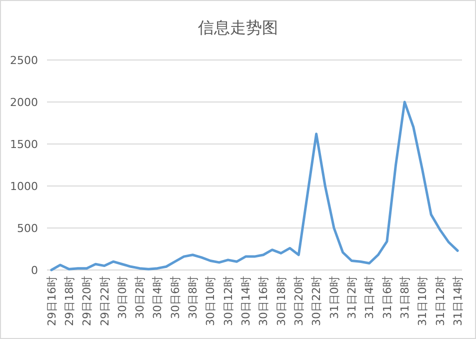  Describe the element at coordinates (105, 301) in the screenshot. I see `x-tick-label: 29日22时` at that location.